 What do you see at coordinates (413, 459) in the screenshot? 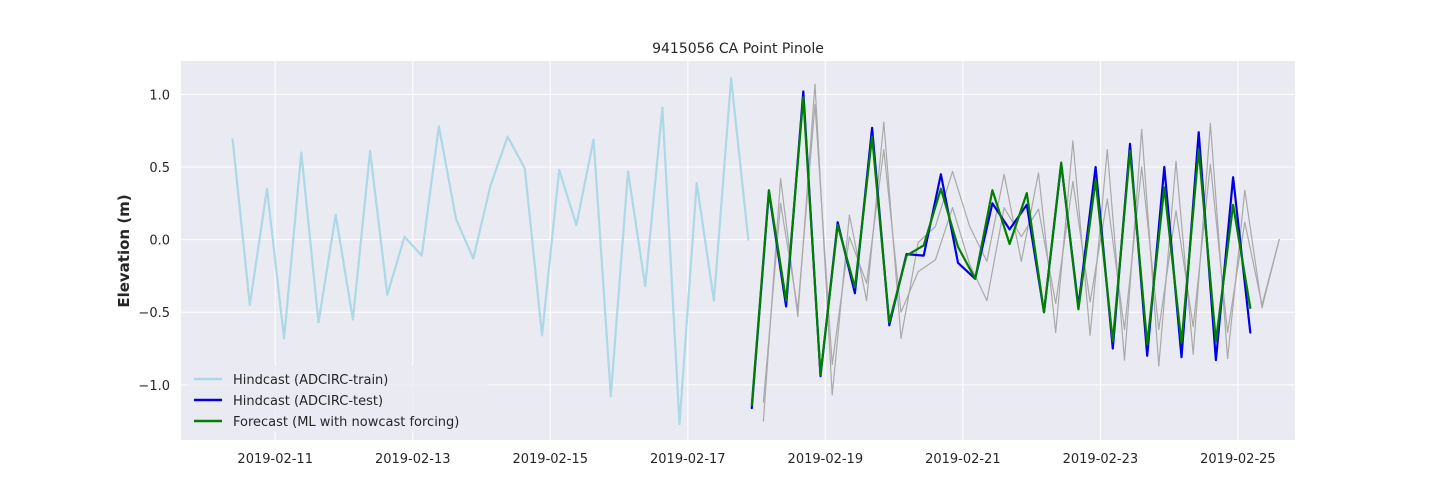
I see `x-tick-label: 2019-02-13` at bounding box center [413, 459].